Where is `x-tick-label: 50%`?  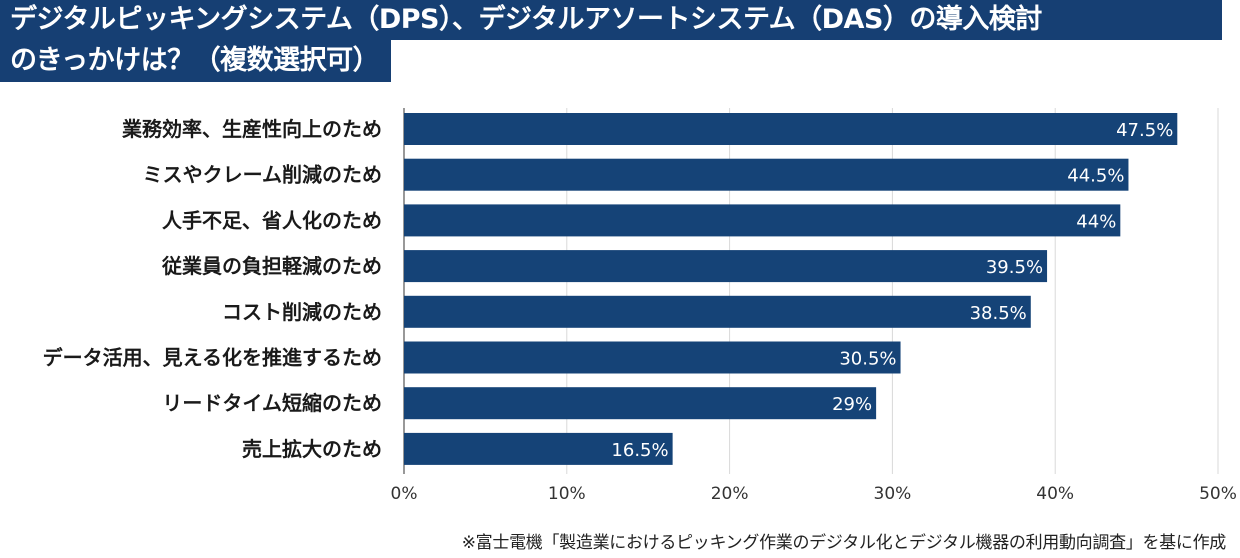 x-tick-label: 50% is located at coordinates (1218, 494).